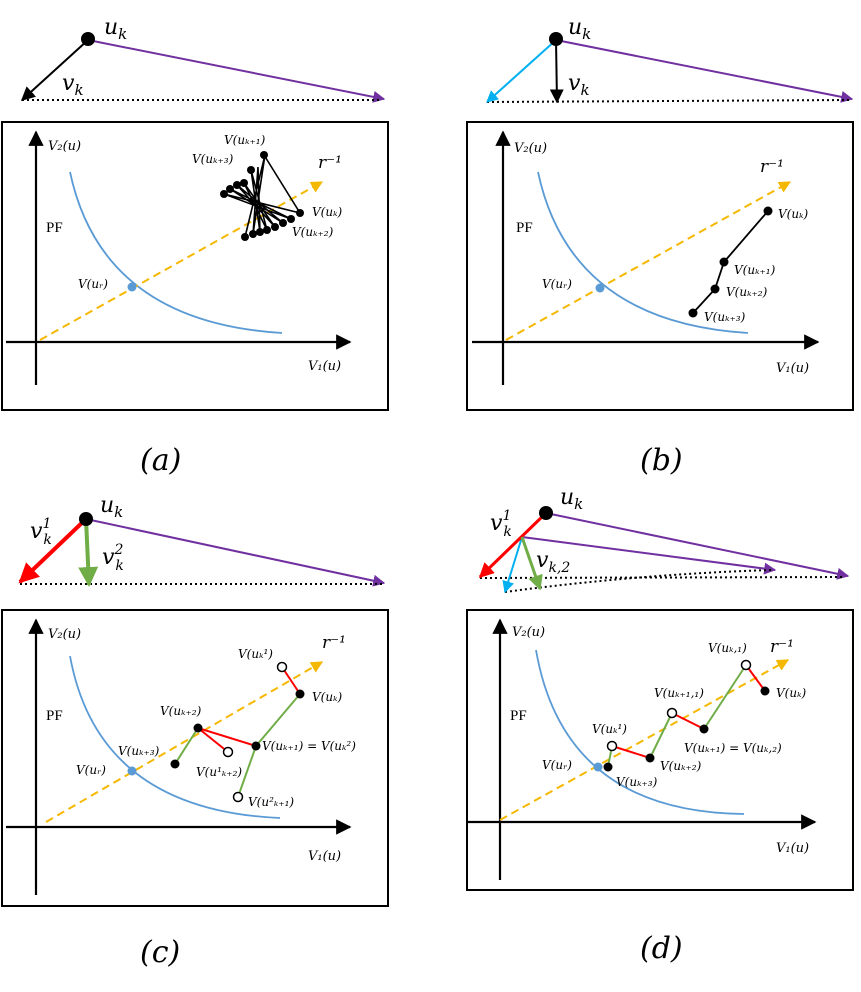 The image size is (861, 992). What do you see at coordinates (309, 746) in the screenshot?
I see `label-vk1-eq: V(uₖ₊₁) = V(uₖ²)` at bounding box center [309, 746].